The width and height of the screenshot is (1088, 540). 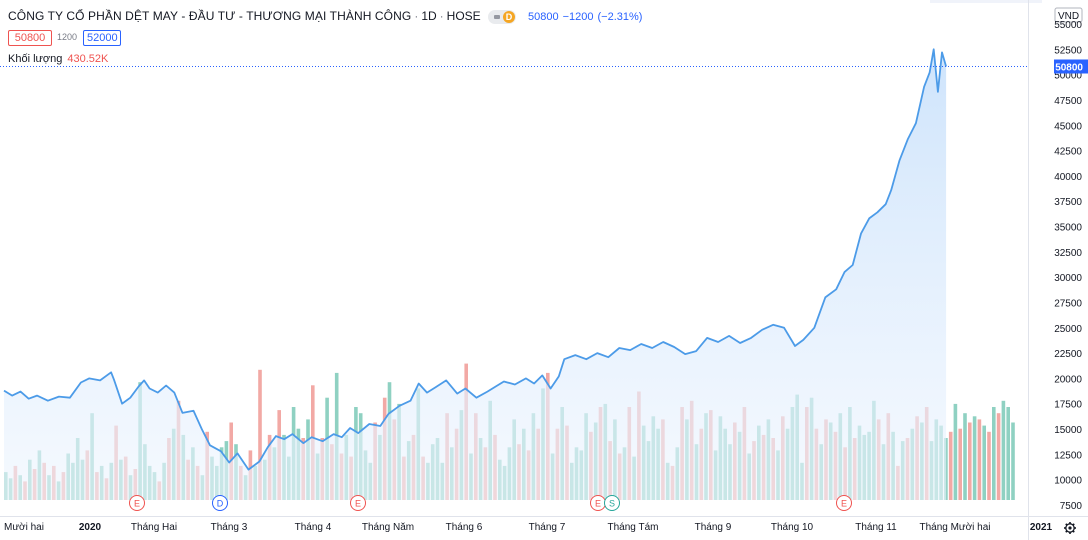 I want to click on time-tick-label: Tháng Tám, so click(x=633, y=527).